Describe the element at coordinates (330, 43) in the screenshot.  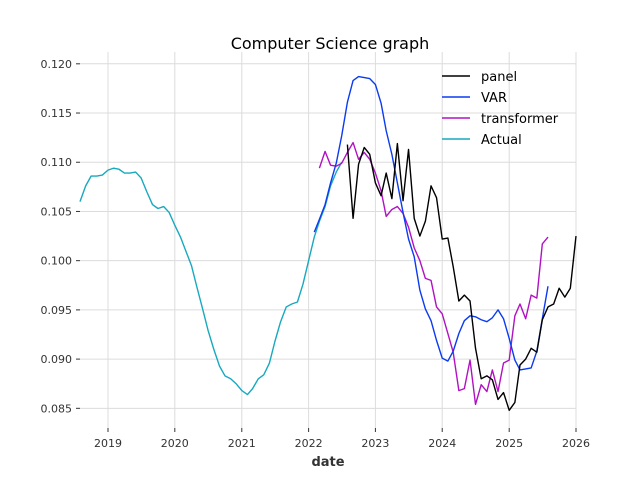
I see `chart-title: Computer Science graph` at that location.